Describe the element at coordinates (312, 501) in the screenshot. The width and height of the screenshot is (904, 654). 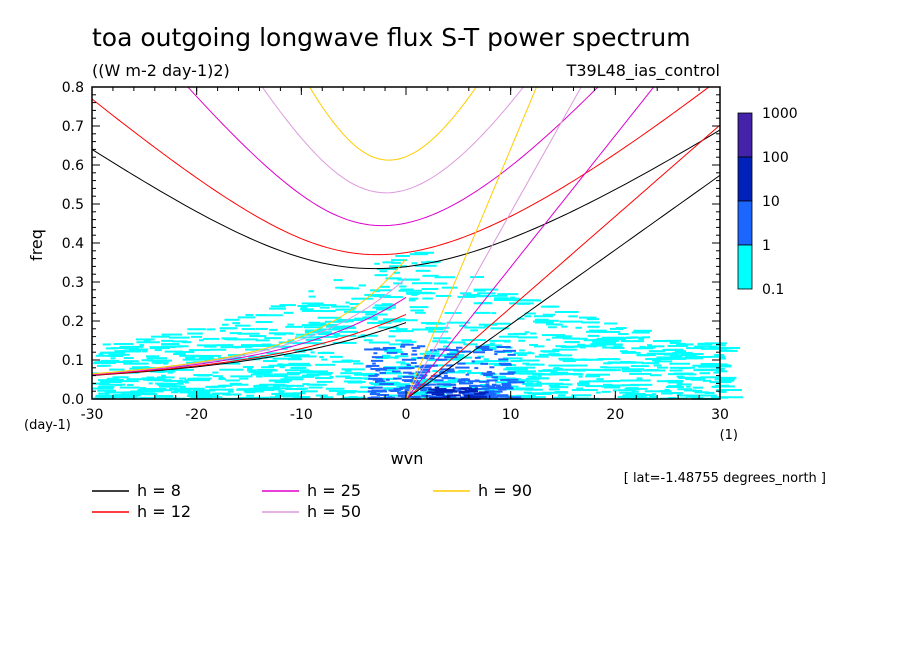
I see `legend: h = 8 h = 12 h = 25 h = 50 h = 90` at that location.